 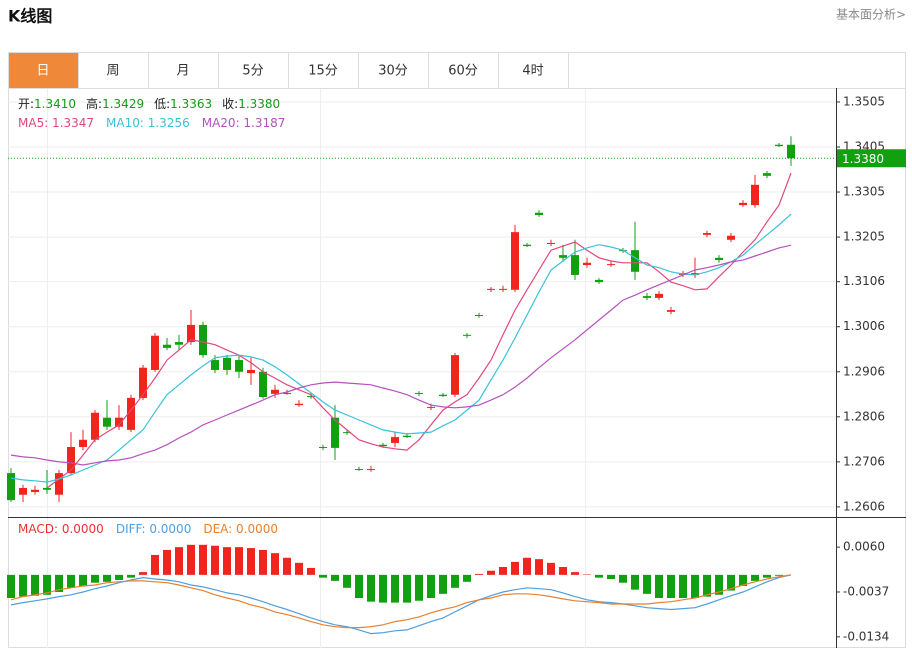 What do you see at coordinates (864, 101) in the screenshot?
I see `y-tick-label: 1.3505` at bounding box center [864, 101].